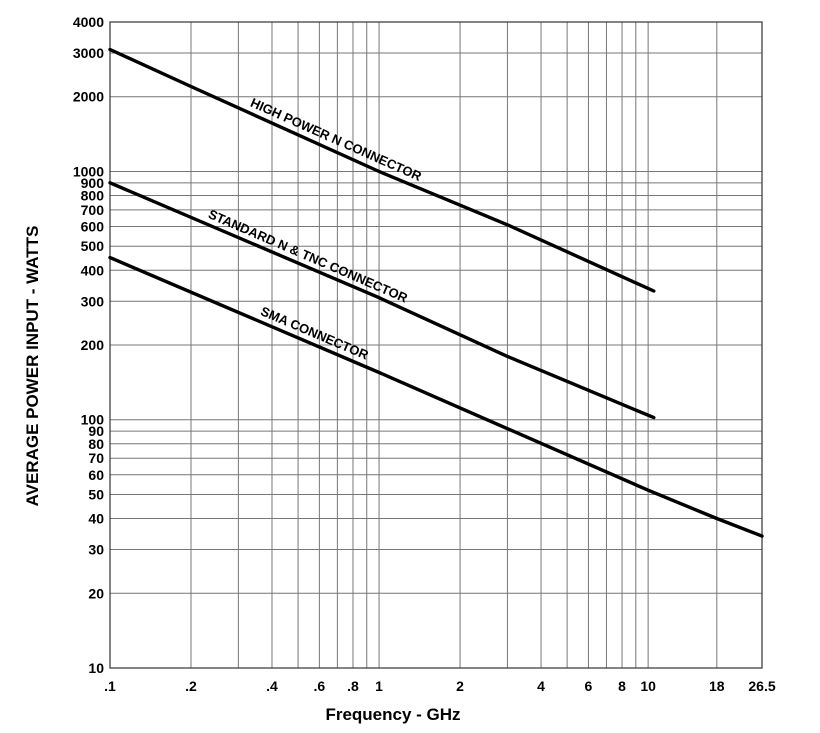 This screenshot has width=820, height=733. What do you see at coordinates (93, 246) in the screenshot?
I see `y-tick-label: 500` at bounding box center [93, 246].